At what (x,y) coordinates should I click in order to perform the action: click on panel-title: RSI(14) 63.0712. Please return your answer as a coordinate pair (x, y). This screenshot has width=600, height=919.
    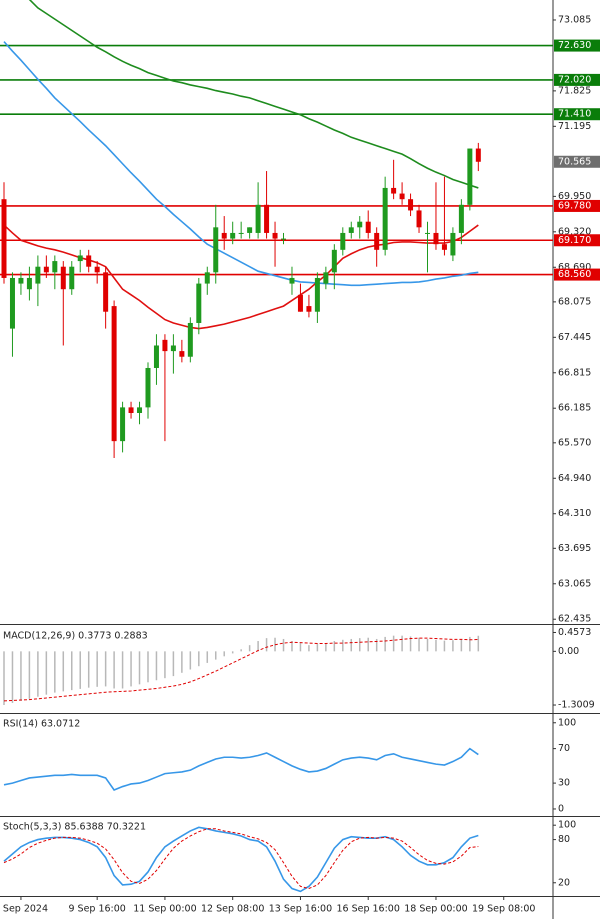
    Looking at the image, I should click on (41, 724).